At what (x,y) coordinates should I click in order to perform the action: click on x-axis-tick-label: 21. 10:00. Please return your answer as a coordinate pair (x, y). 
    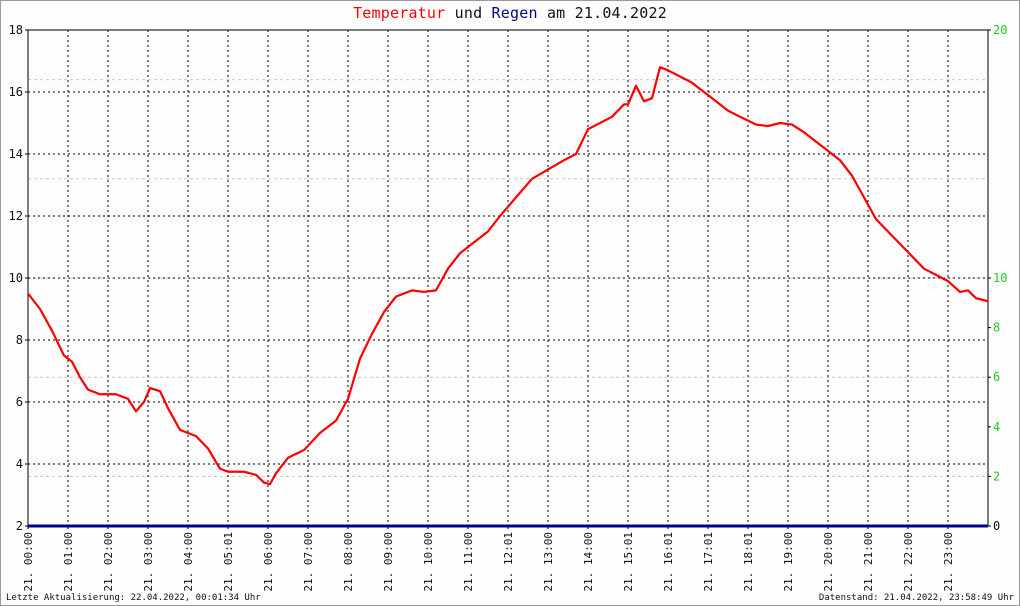
    Looking at the image, I should click on (428, 562).